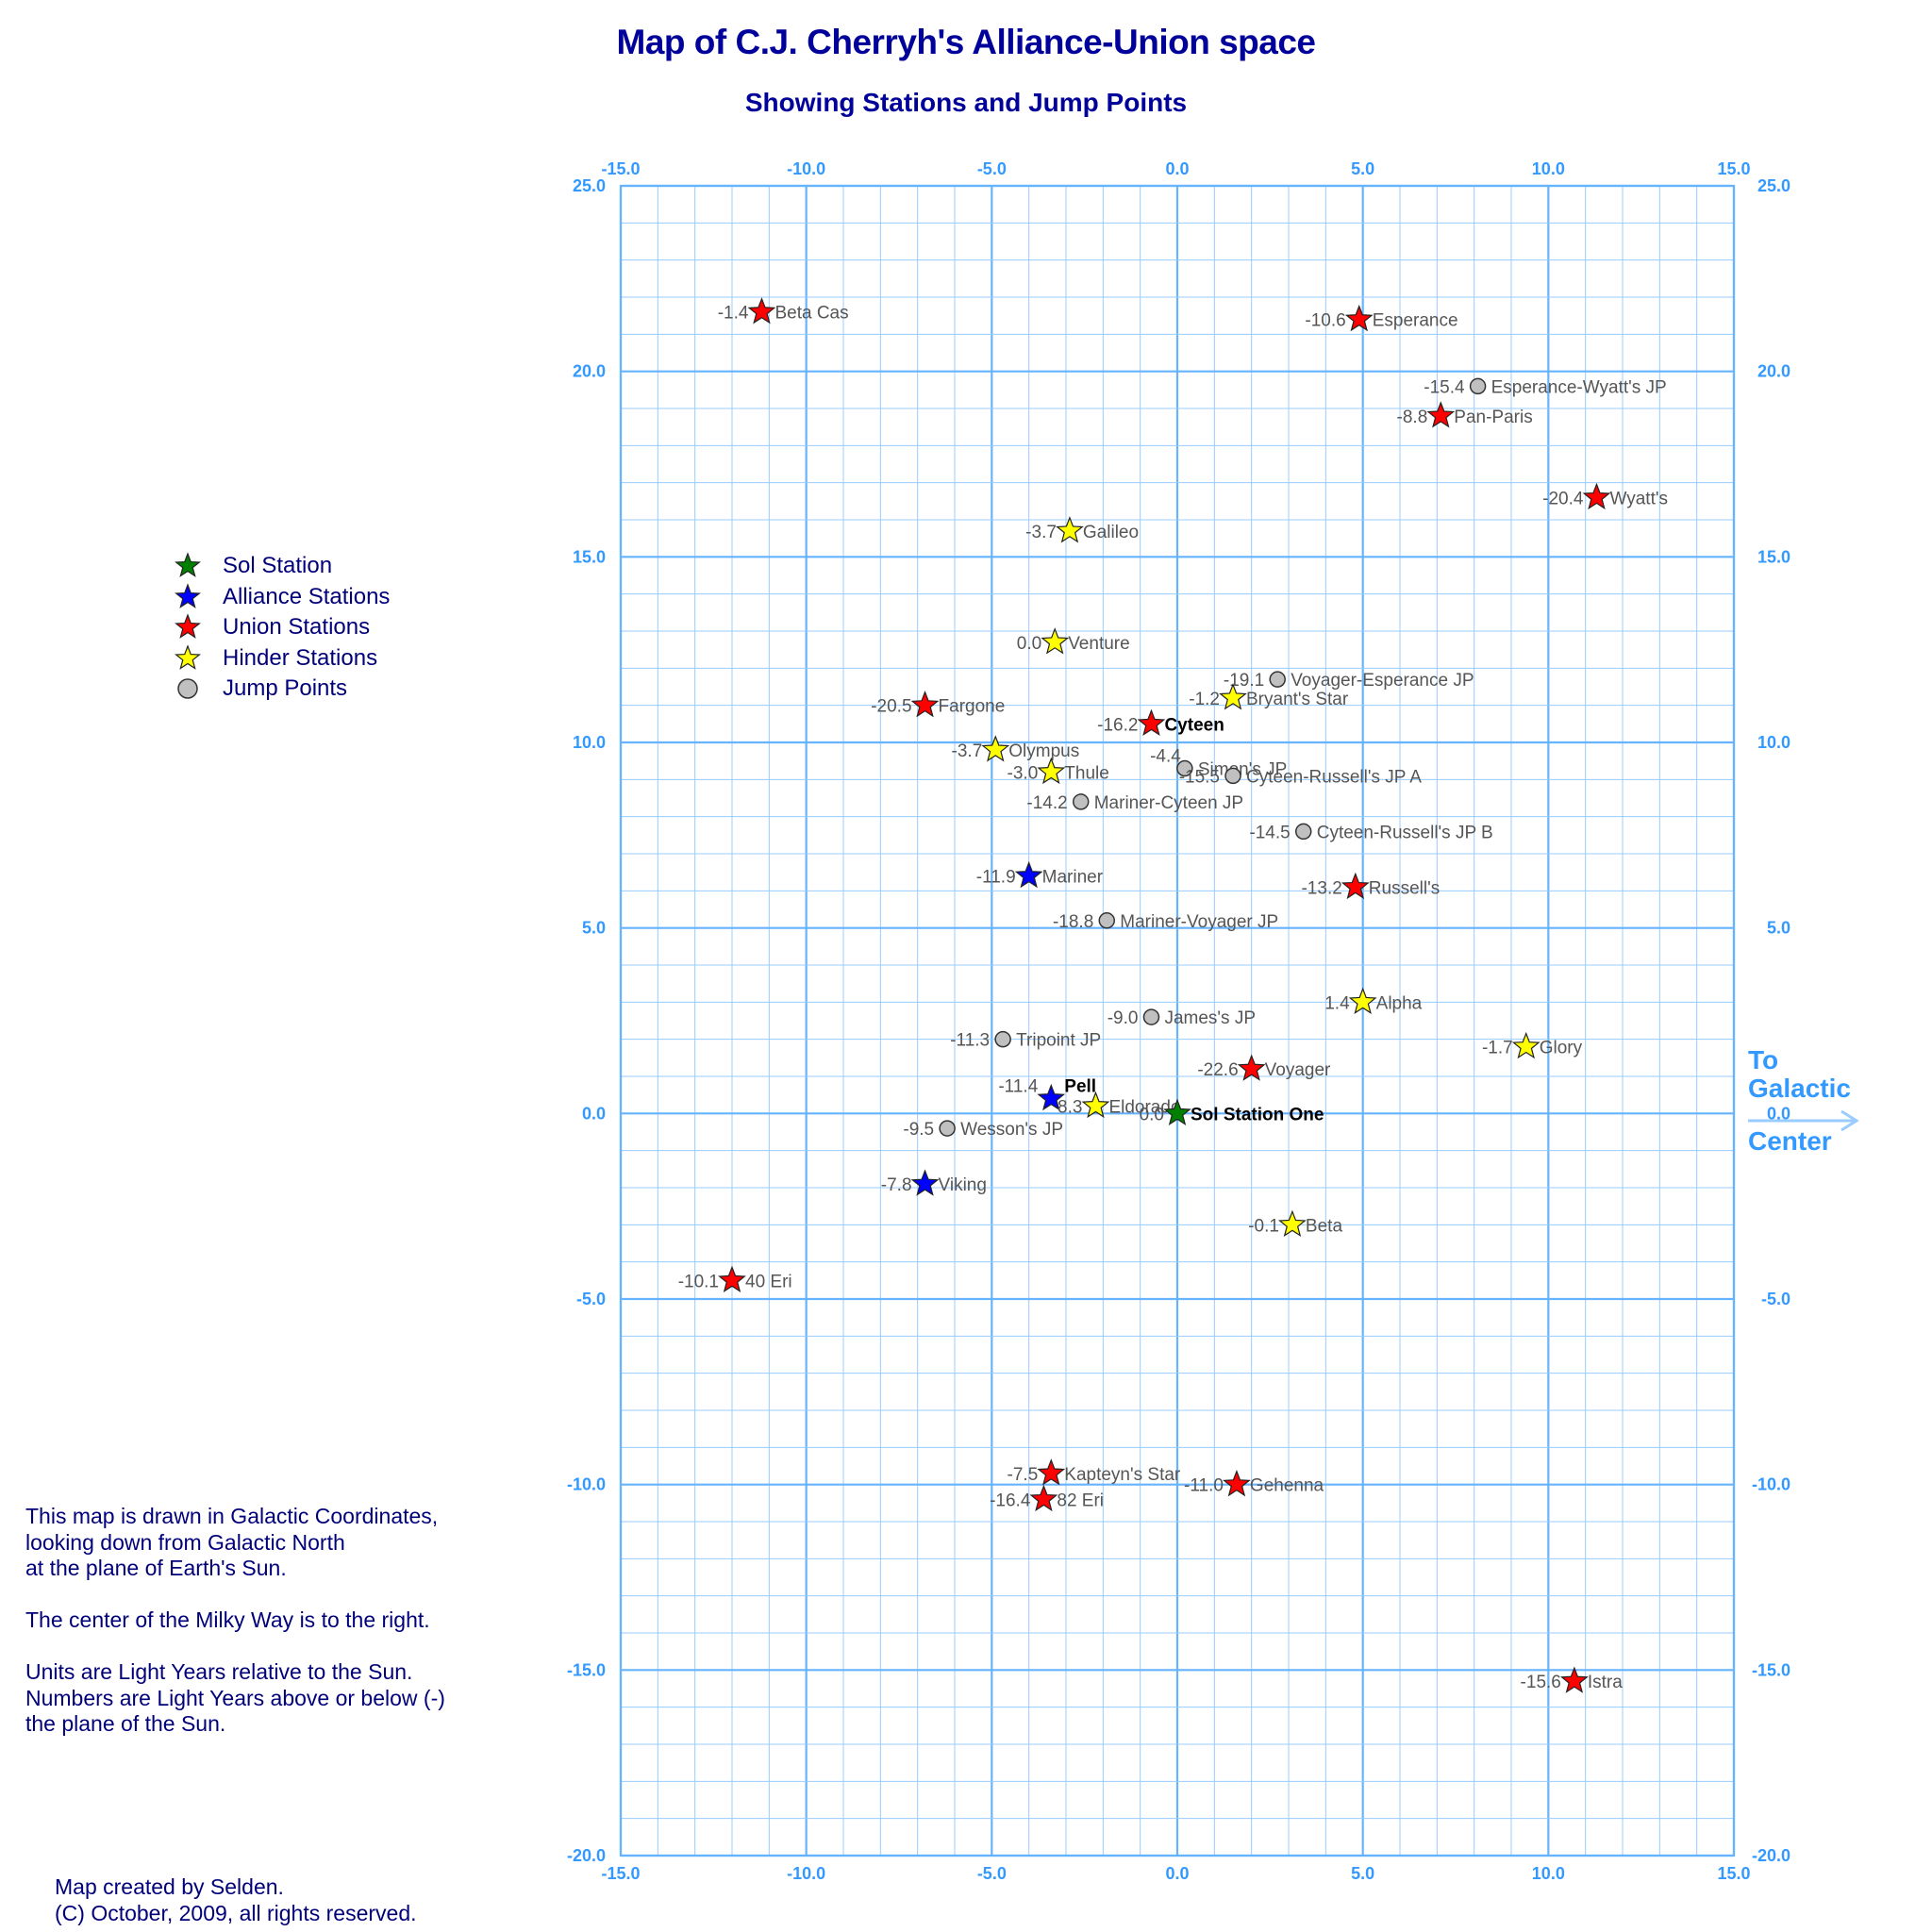 The height and width of the screenshot is (1932, 1932). Describe the element at coordinates (1800, 1089) in the screenshot. I see `galactic-center-label-line2: Galactic` at that location.